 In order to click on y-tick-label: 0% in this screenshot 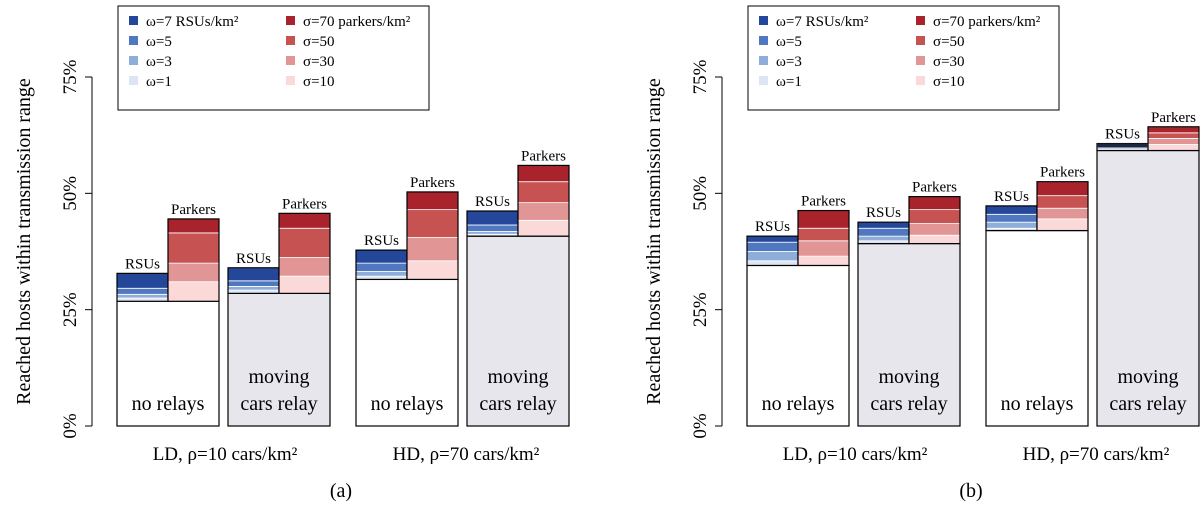, I will do `click(70, 426)`.